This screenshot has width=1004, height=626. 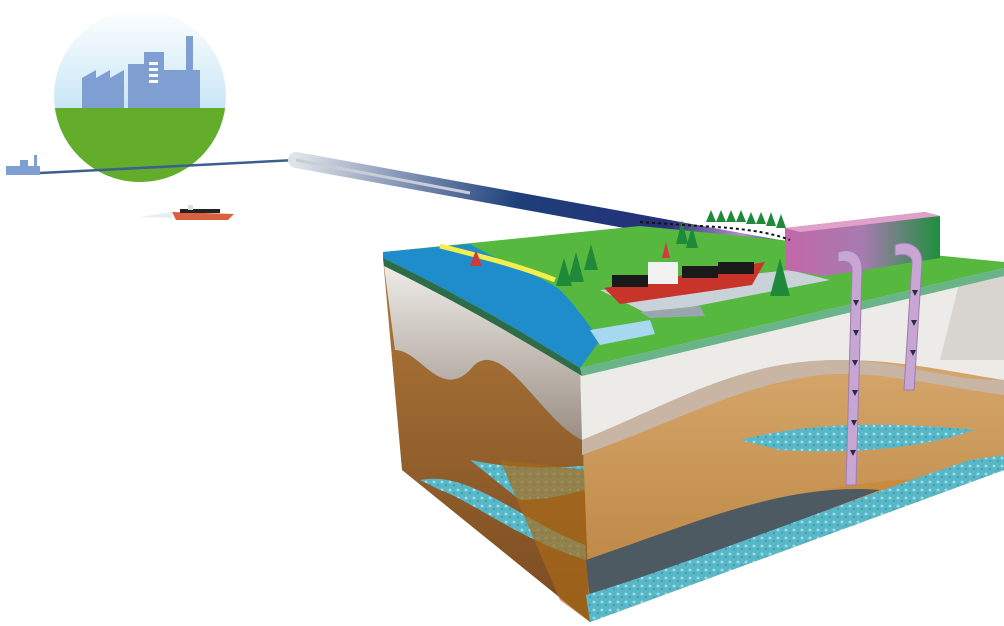 I want to click on ship, so click(x=684, y=273).